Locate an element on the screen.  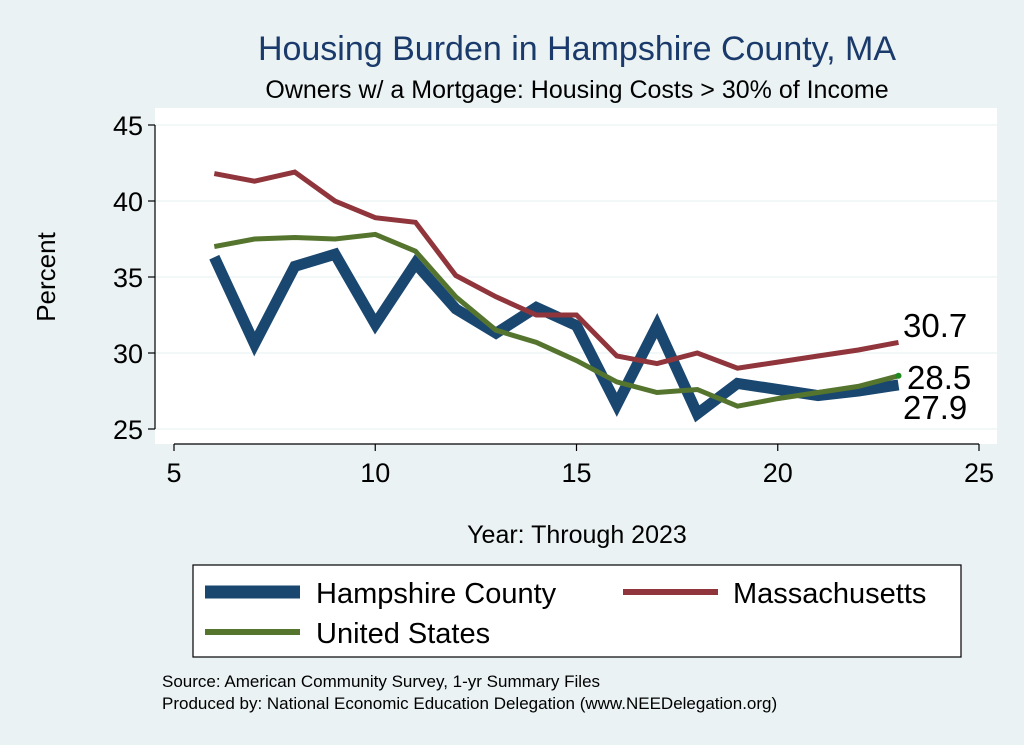
legend-label-hampshire: Hampshire County is located at coordinates (436, 594).